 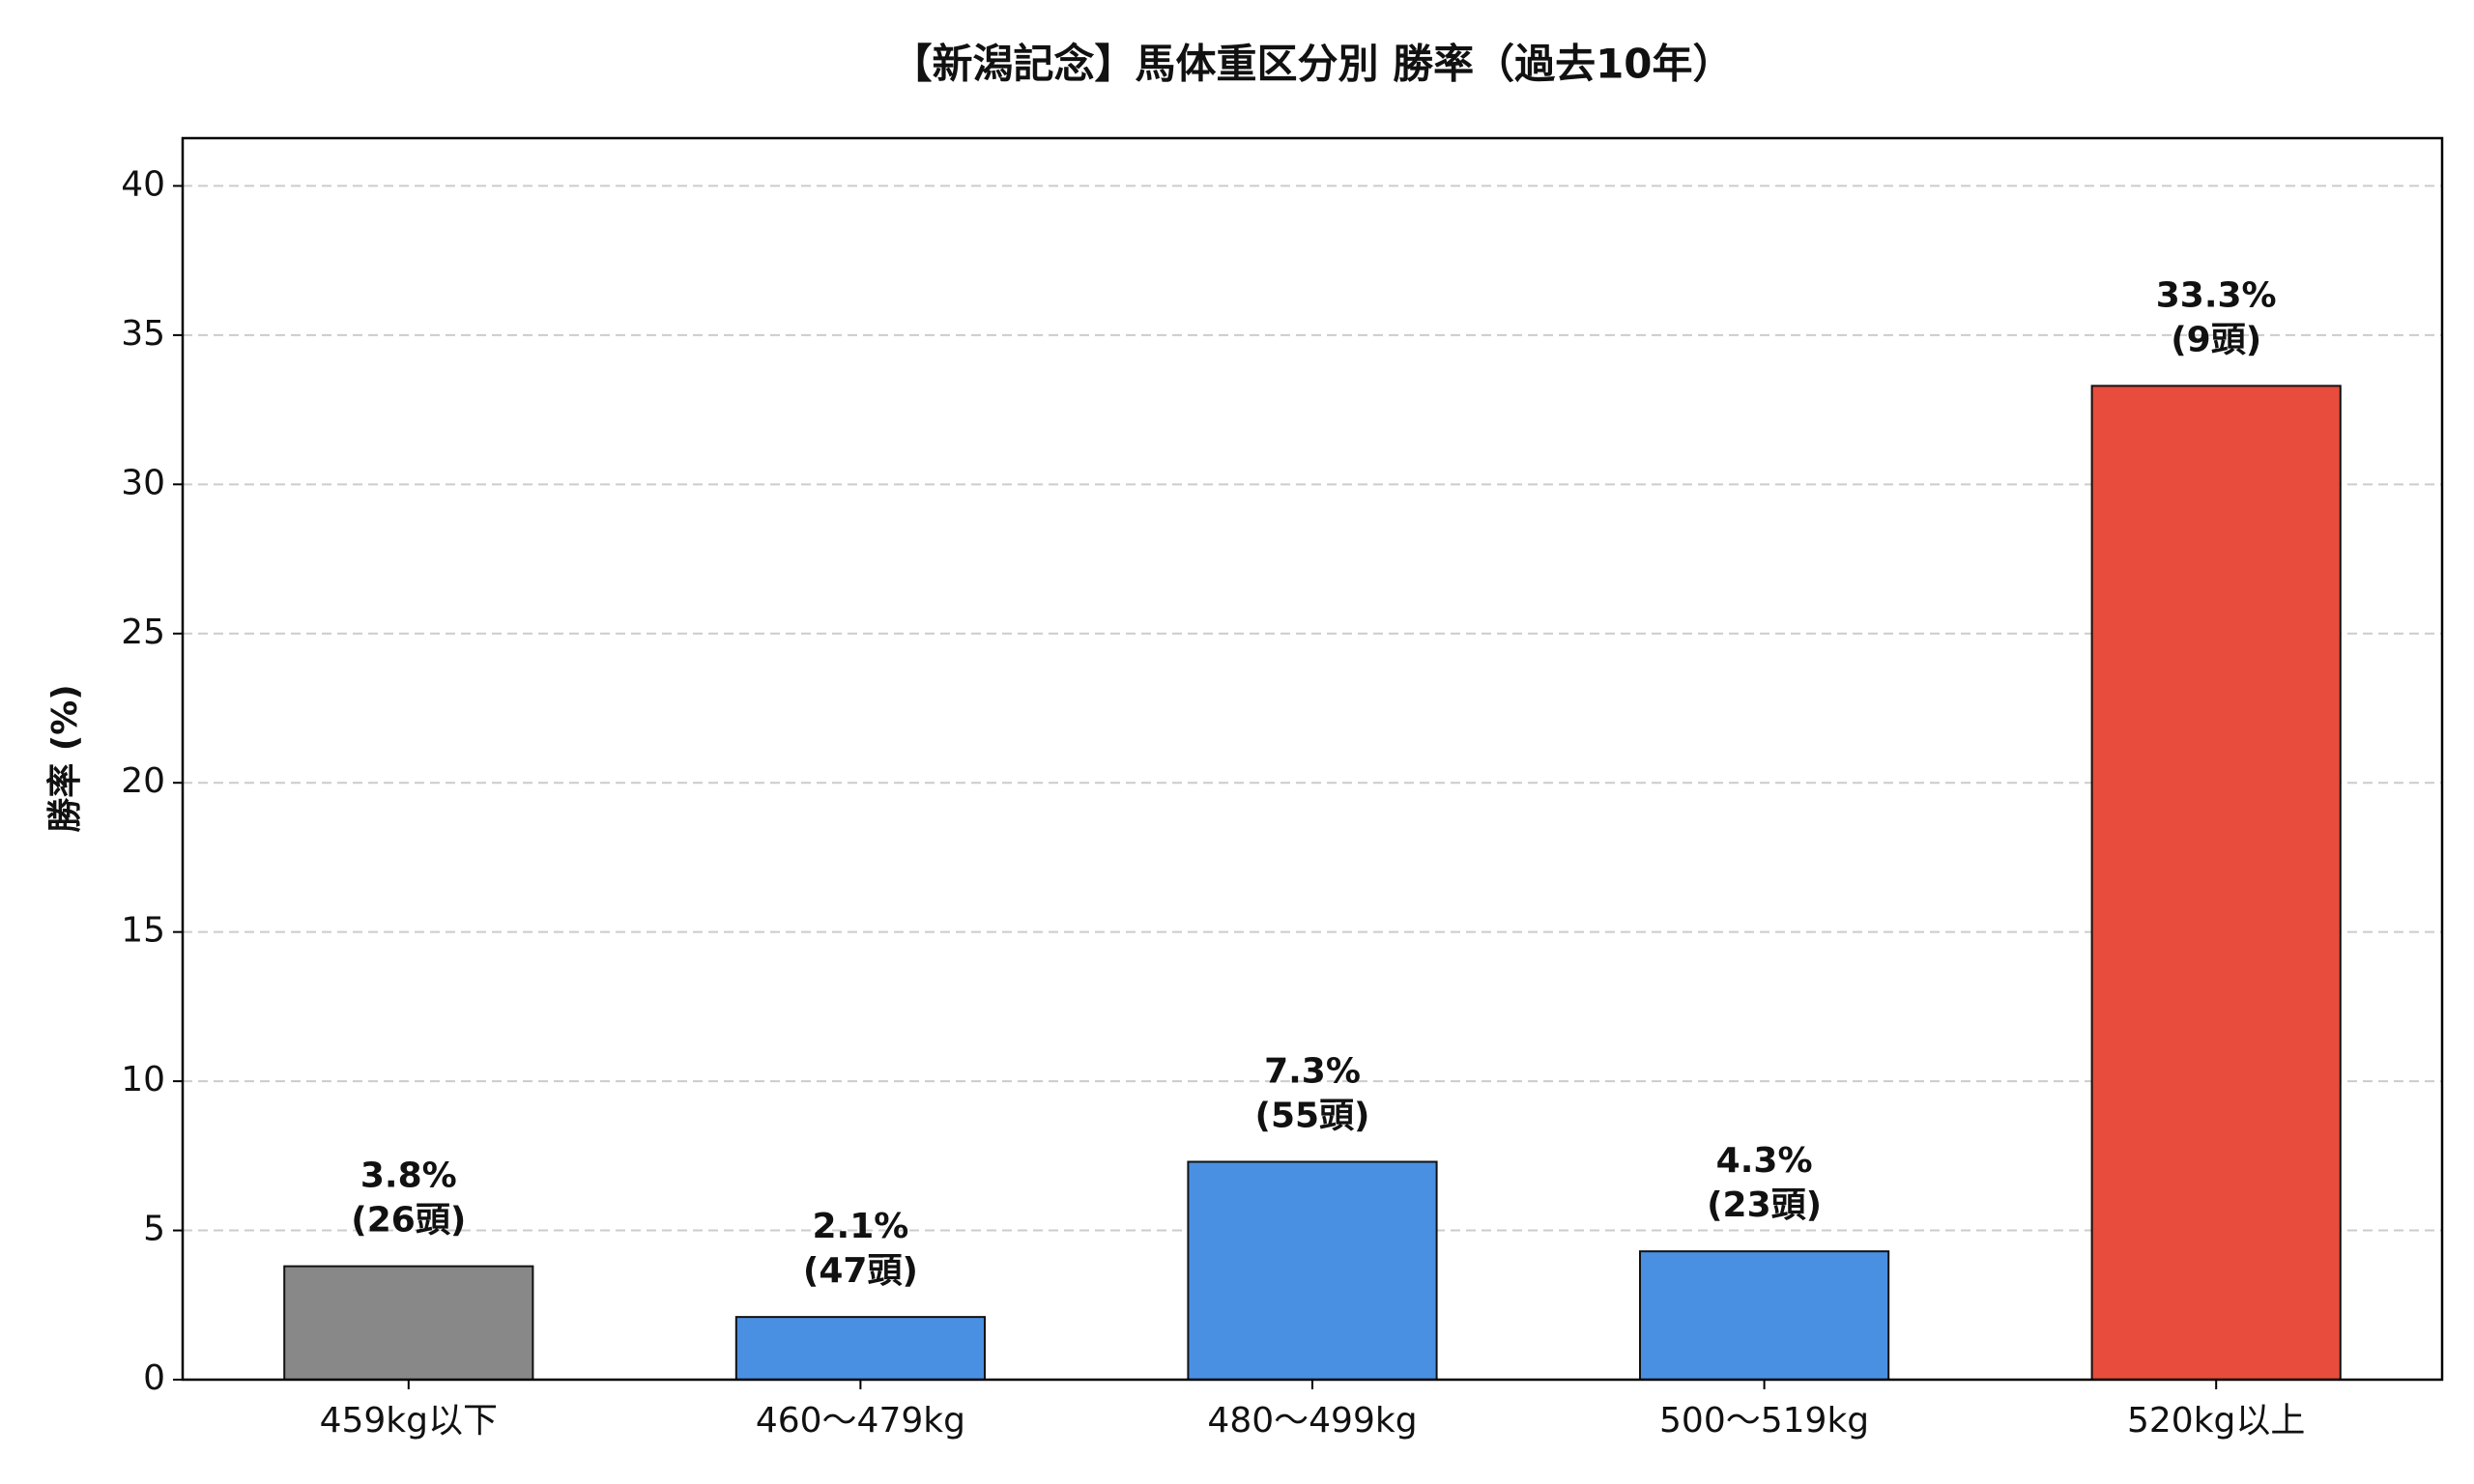 What do you see at coordinates (154, 1230) in the screenshot?
I see `y-tick-label: 5` at bounding box center [154, 1230].